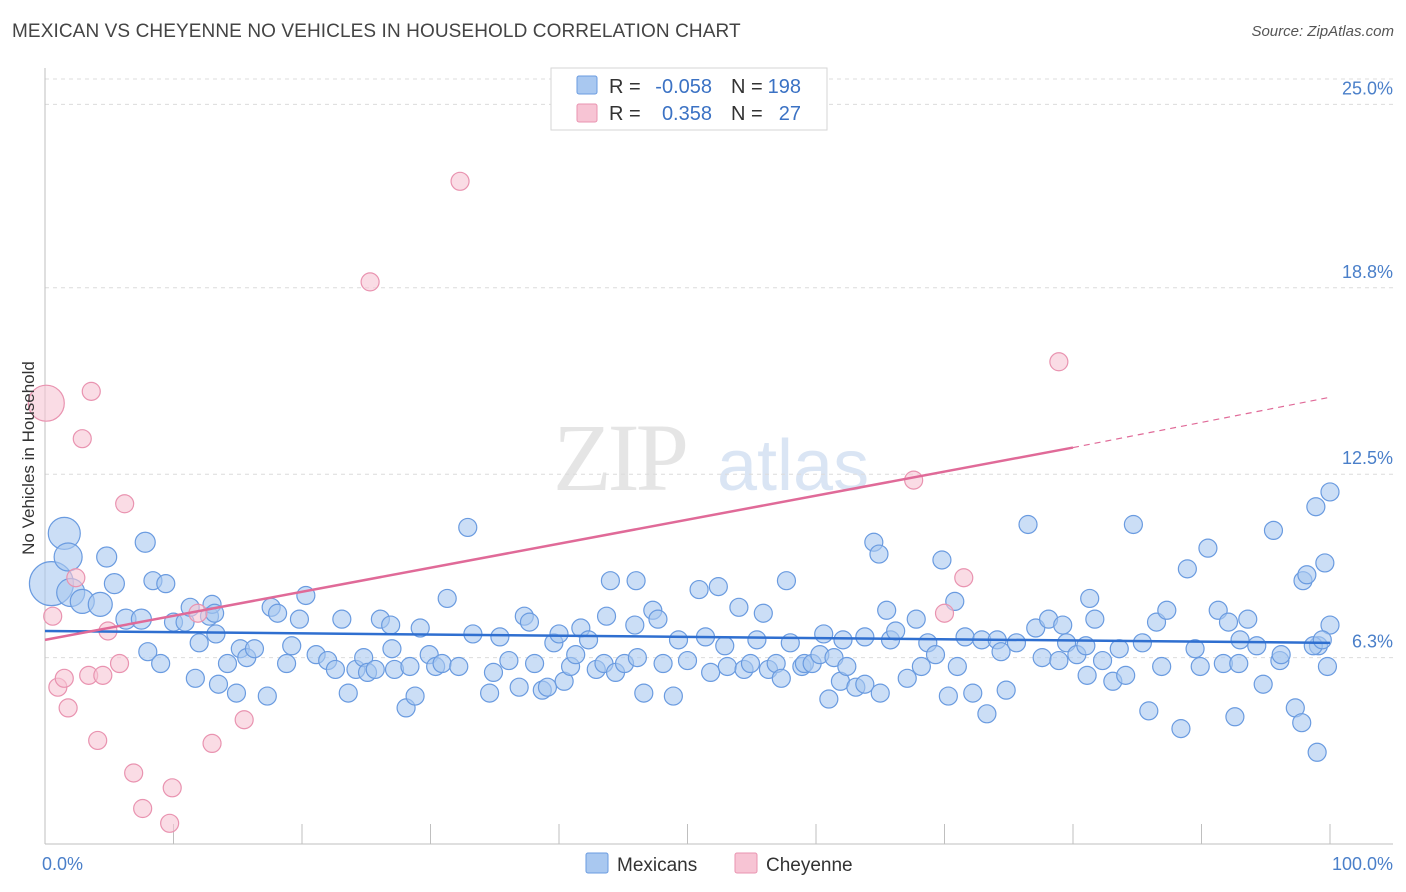 This screenshot has height=892, width=1406. What do you see at coordinates (1322, 31) in the screenshot?
I see `source-credit: Source: ZipAtlas.com` at bounding box center [1322, 31].